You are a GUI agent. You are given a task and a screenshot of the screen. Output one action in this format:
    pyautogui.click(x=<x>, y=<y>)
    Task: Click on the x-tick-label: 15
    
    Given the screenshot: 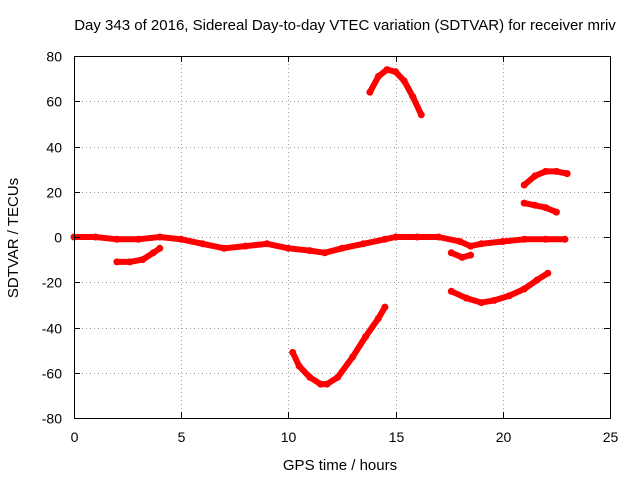 What is the action you would take?
    pyautogui.click(x=397, y=437)
    